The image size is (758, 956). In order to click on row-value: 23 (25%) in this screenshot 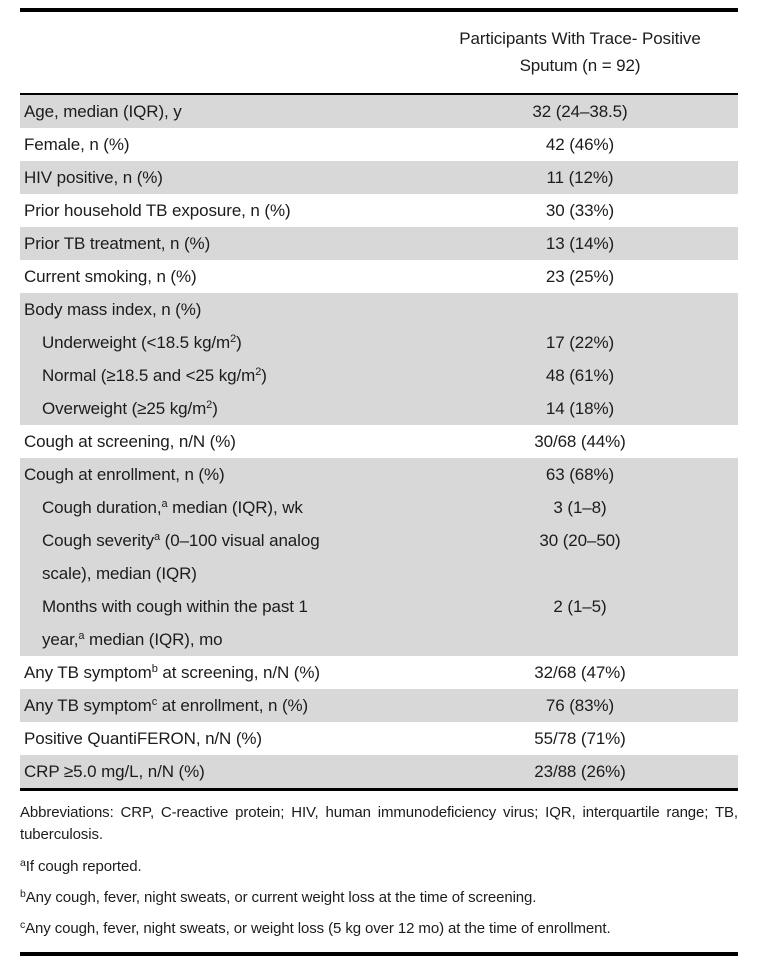, I will do `click(580, 276)`.